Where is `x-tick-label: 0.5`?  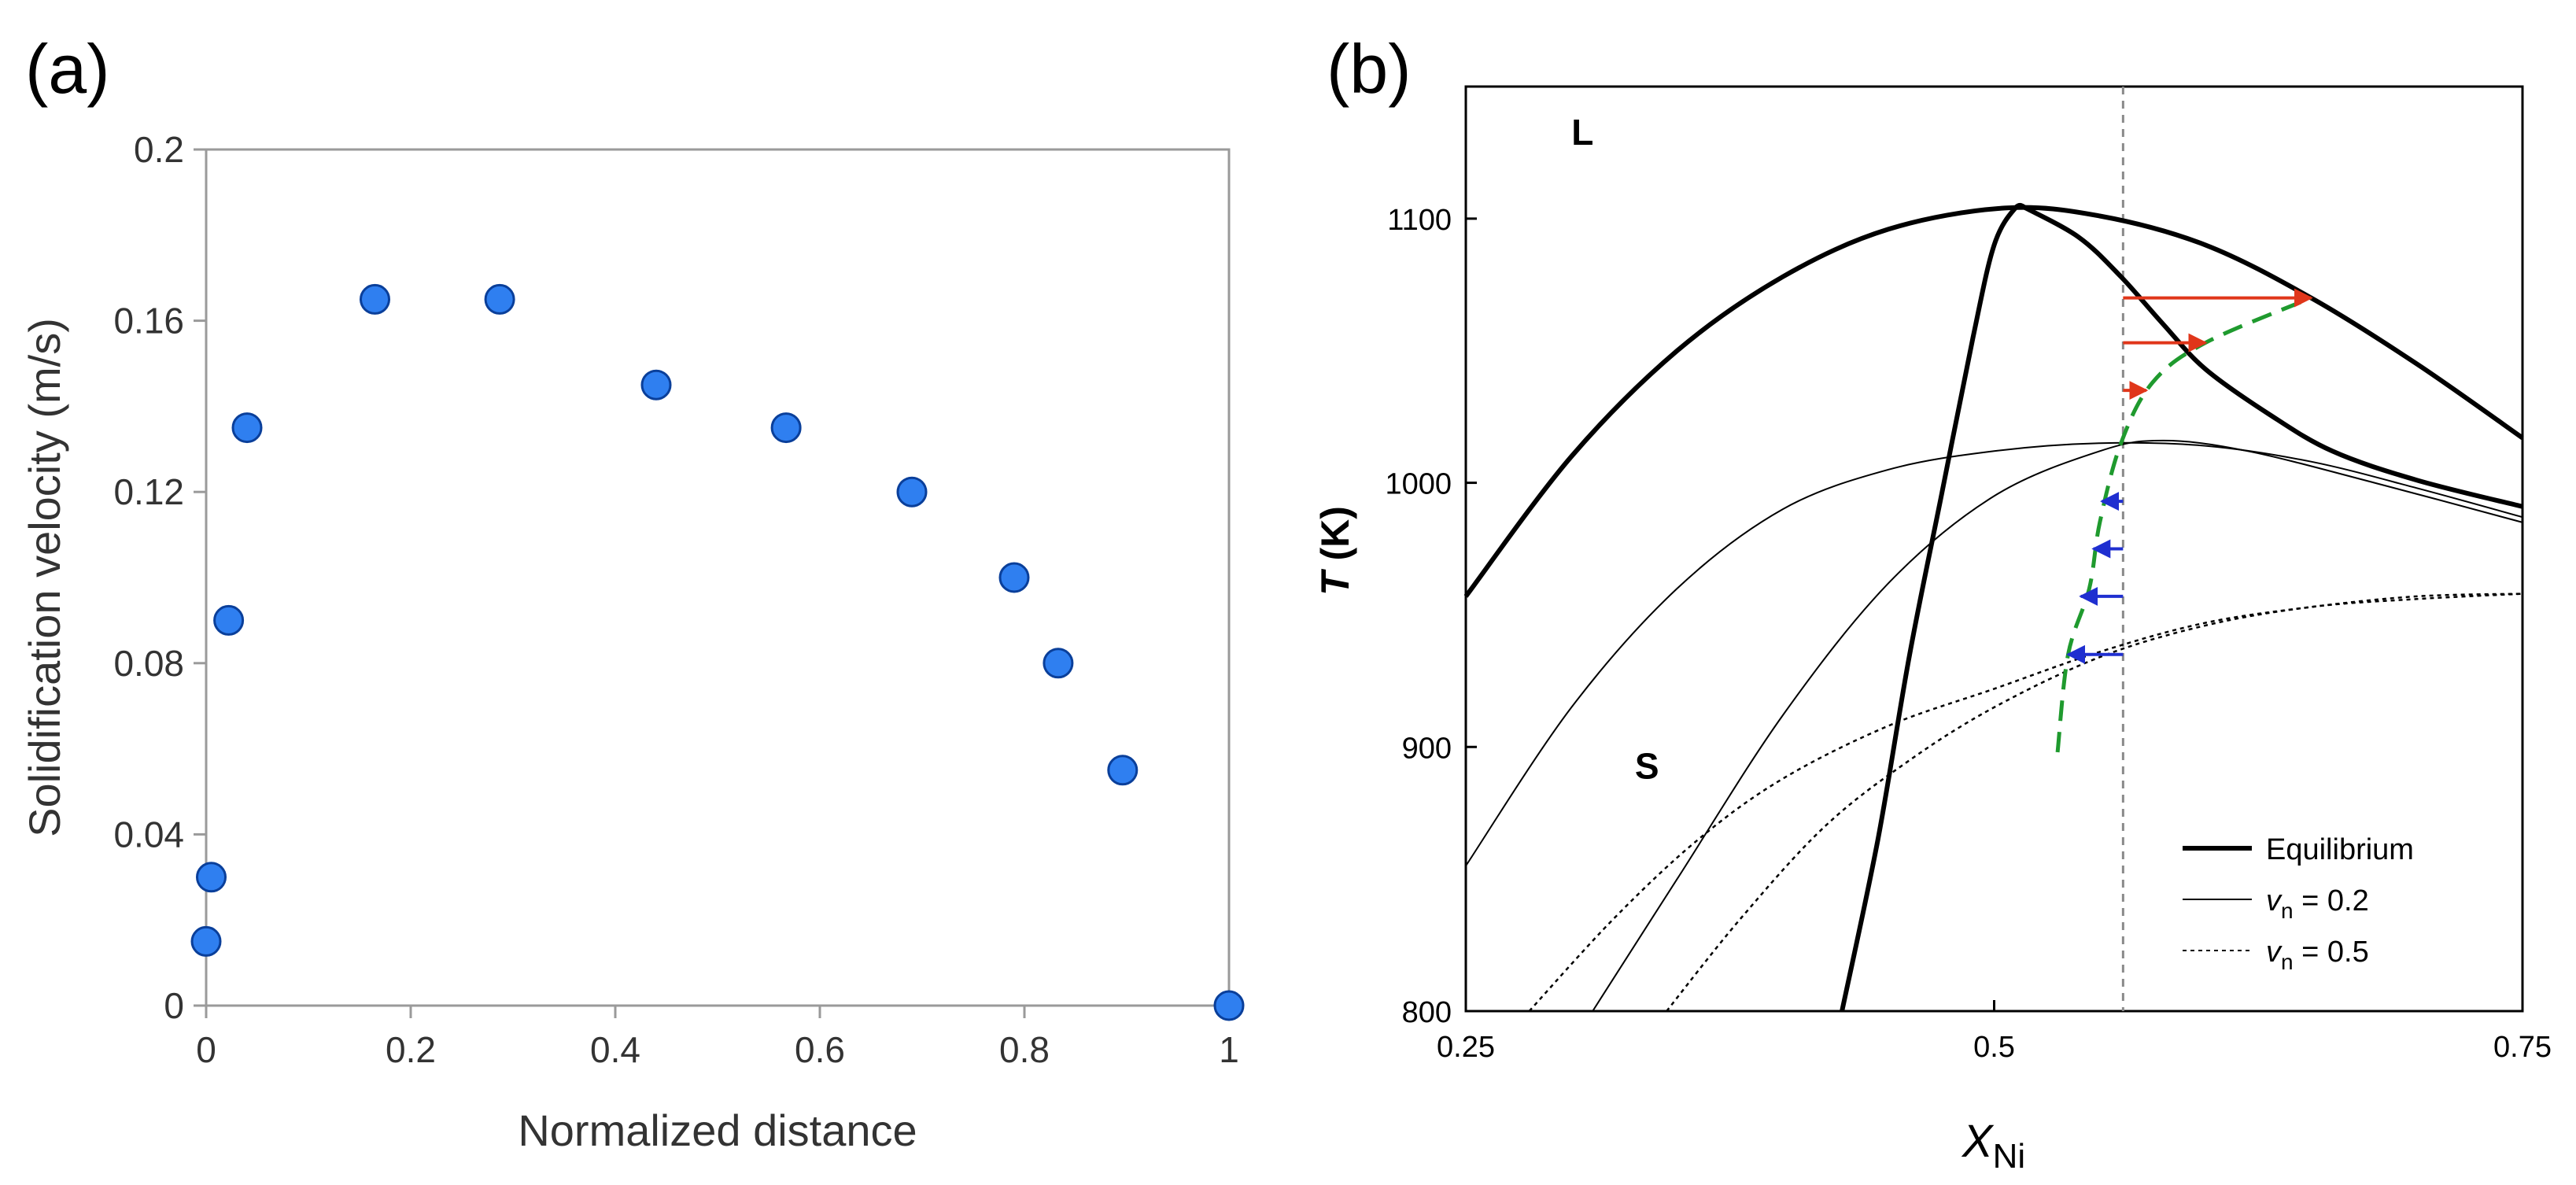
x-tick-label: 0.5 is located at coordinates (1994, 1047).